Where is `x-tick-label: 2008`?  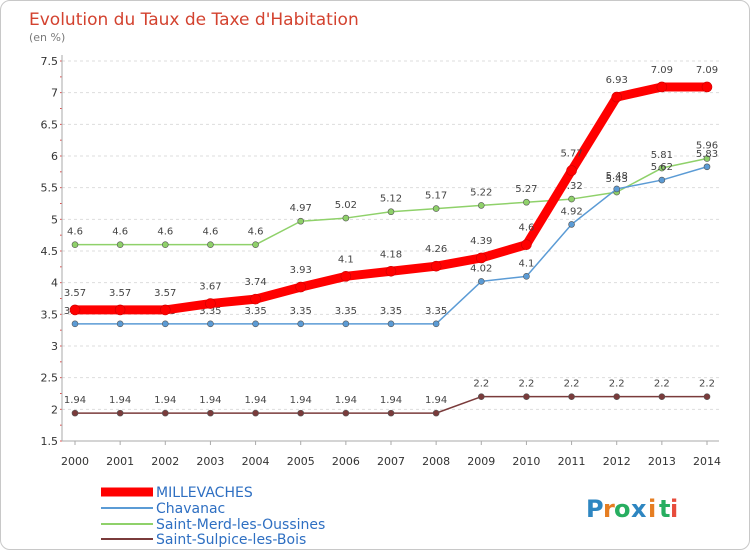
x-tick-label: 2008 is located at coordinates (436, 461).